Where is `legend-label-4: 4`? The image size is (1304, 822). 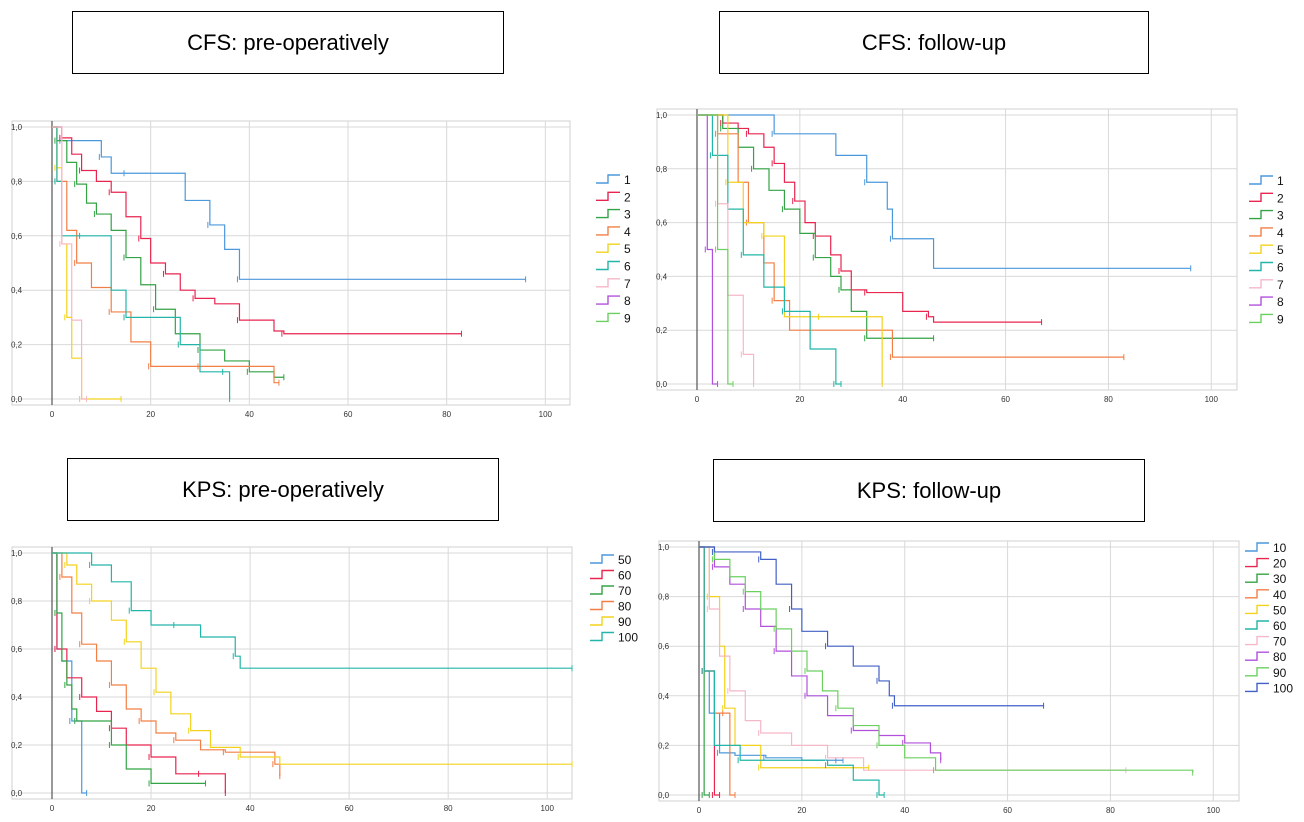
legend-label-4: 4 is located at coordinates (627, 232).